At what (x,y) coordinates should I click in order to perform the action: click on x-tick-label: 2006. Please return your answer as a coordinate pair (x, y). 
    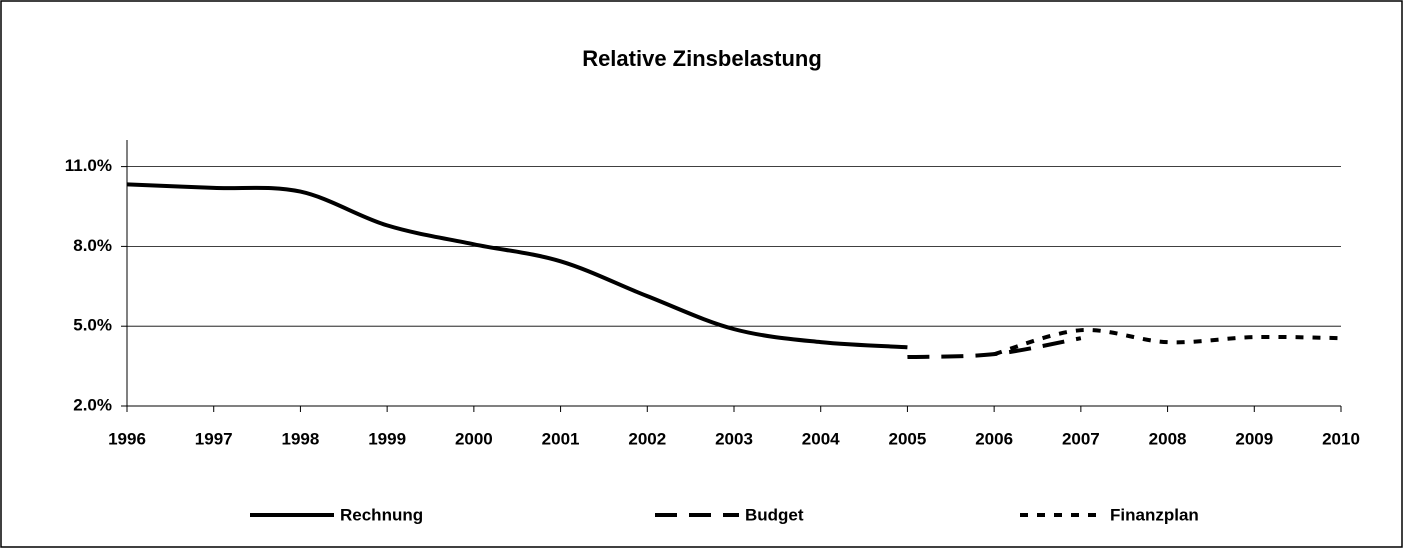
    Looking at the image, I should click on (994, 438).